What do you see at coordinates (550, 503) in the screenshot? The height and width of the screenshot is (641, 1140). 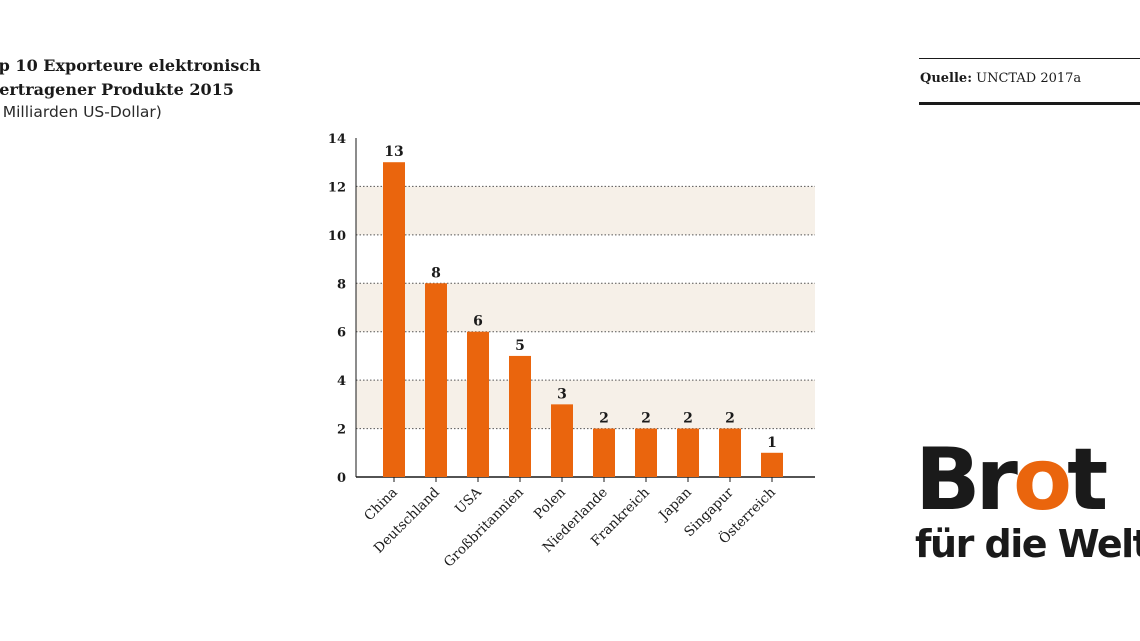 I see `x-category-label: Polen` at bounding box center [550, 503].